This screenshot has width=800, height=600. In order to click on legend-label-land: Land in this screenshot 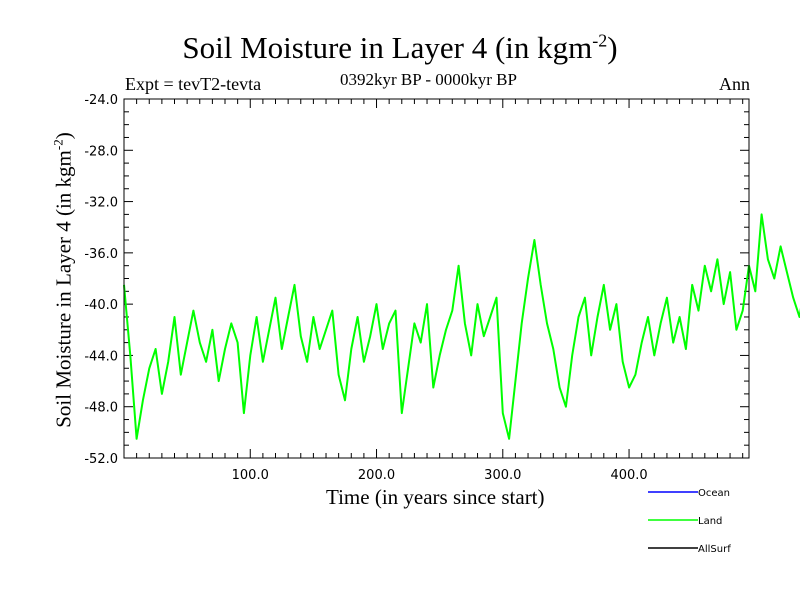, I will do `click(710, 521)`.